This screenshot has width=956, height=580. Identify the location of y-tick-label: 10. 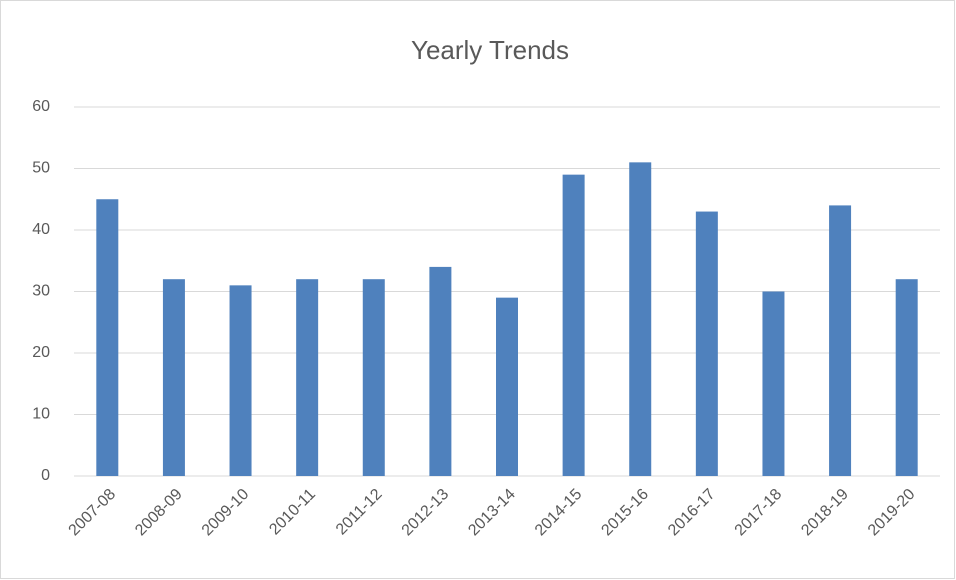
(41, 414).